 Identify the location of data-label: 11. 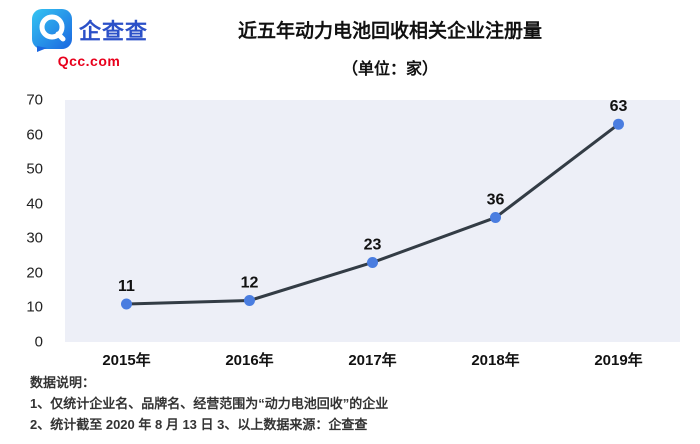
(126, 286).